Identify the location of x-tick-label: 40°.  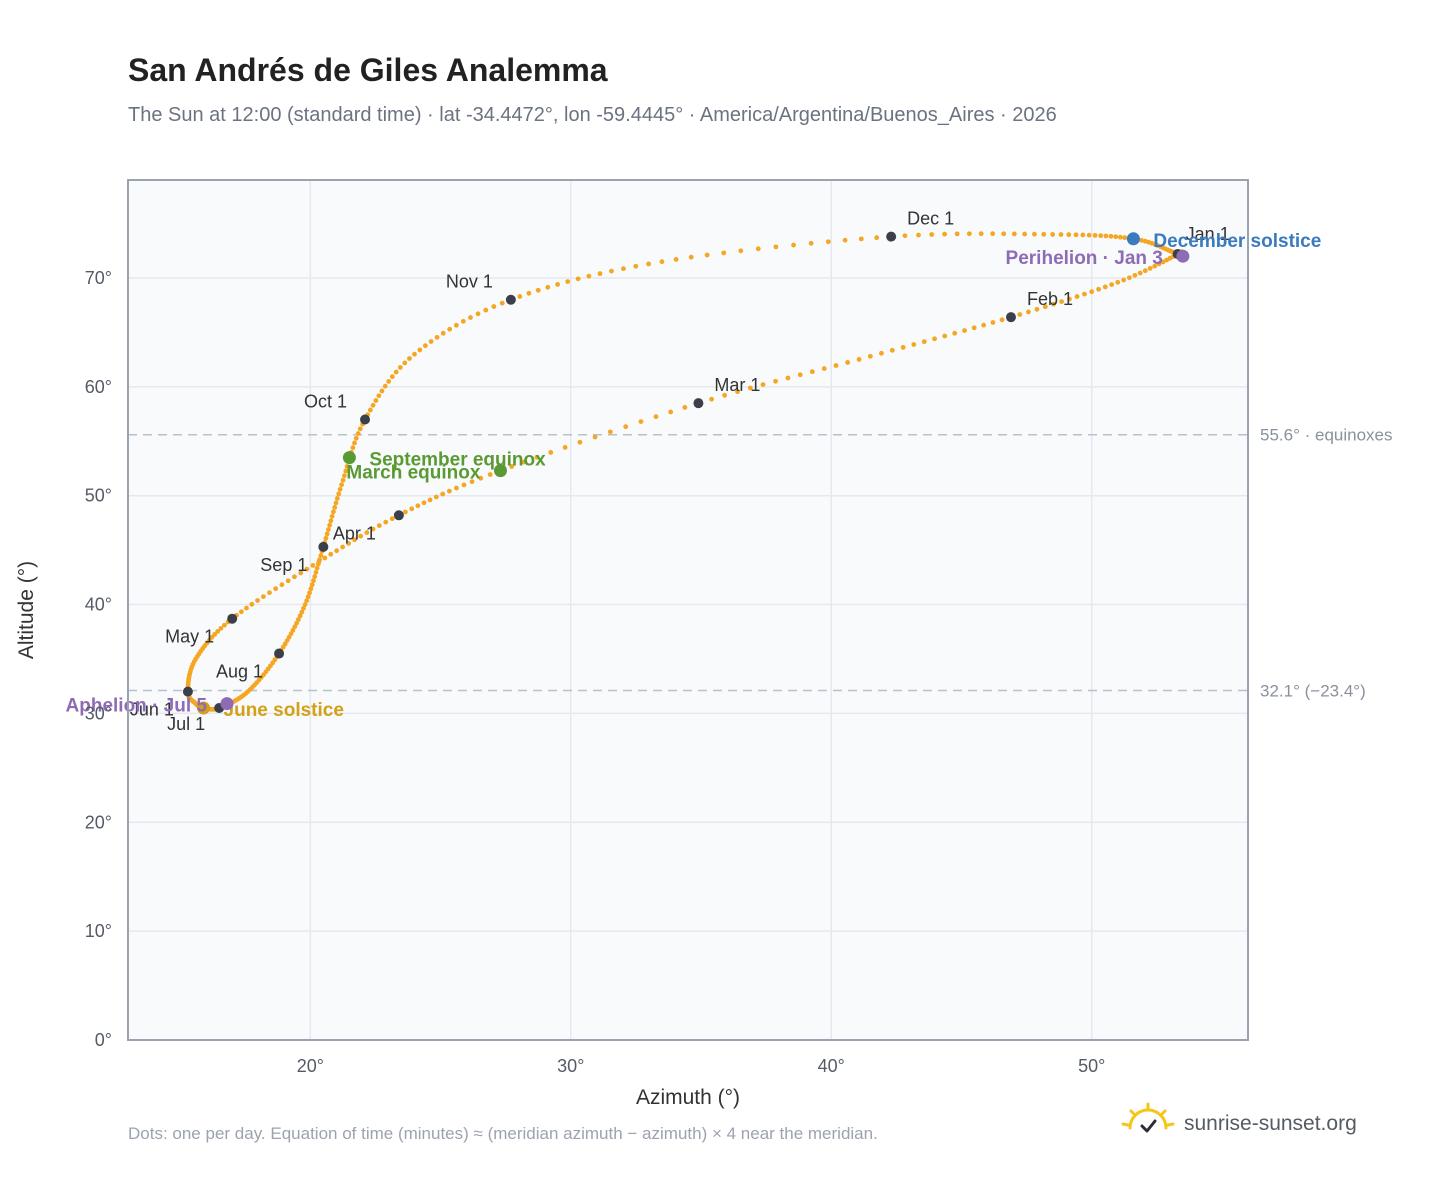
(831, 1066).